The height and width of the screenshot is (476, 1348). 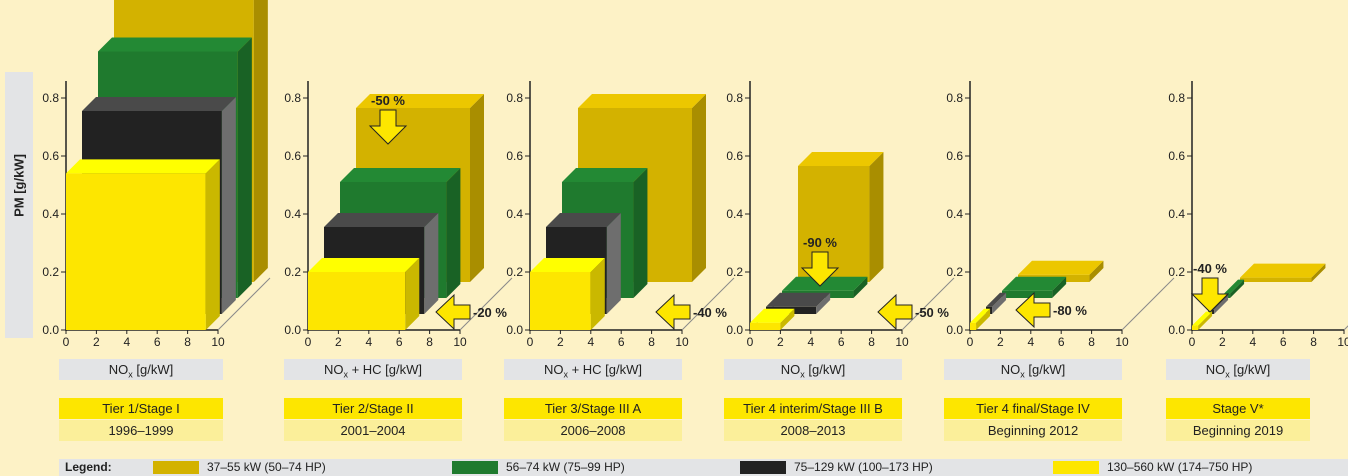 What do you see at coordinates (141, 408) in the screenshot?
I see `tier-label: Tier 1/Stage I` at bounding box center [141, 408].